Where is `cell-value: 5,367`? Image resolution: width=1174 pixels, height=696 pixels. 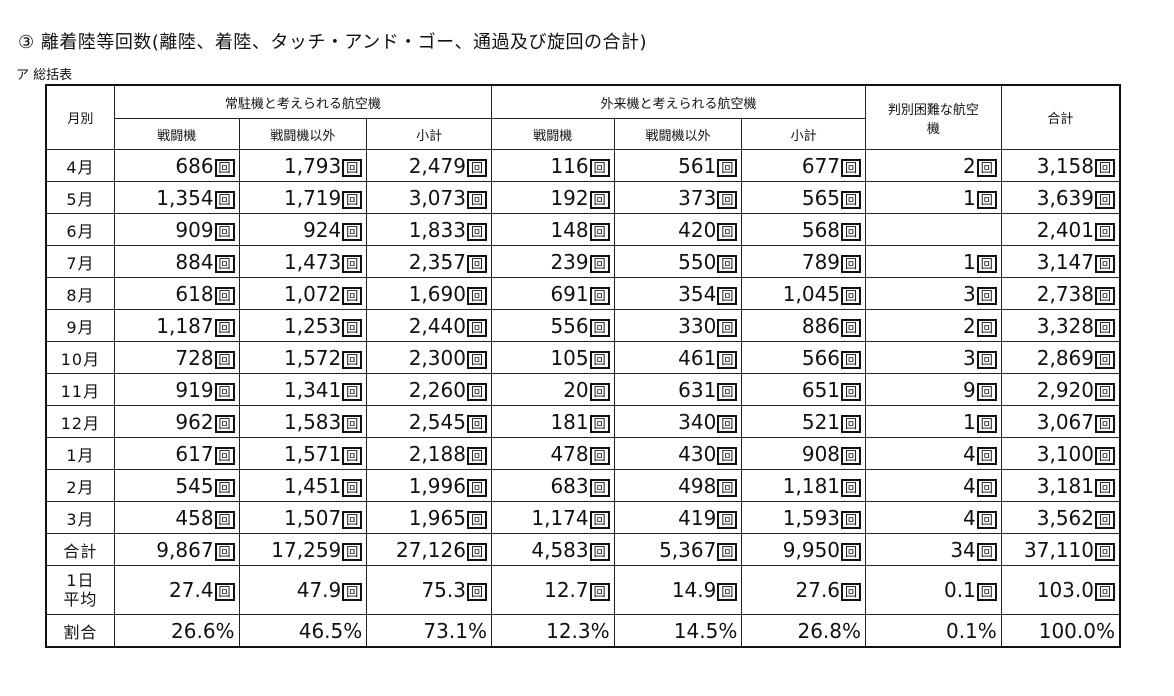 cell-value: 5,367 is located at coordinates (688, 549).